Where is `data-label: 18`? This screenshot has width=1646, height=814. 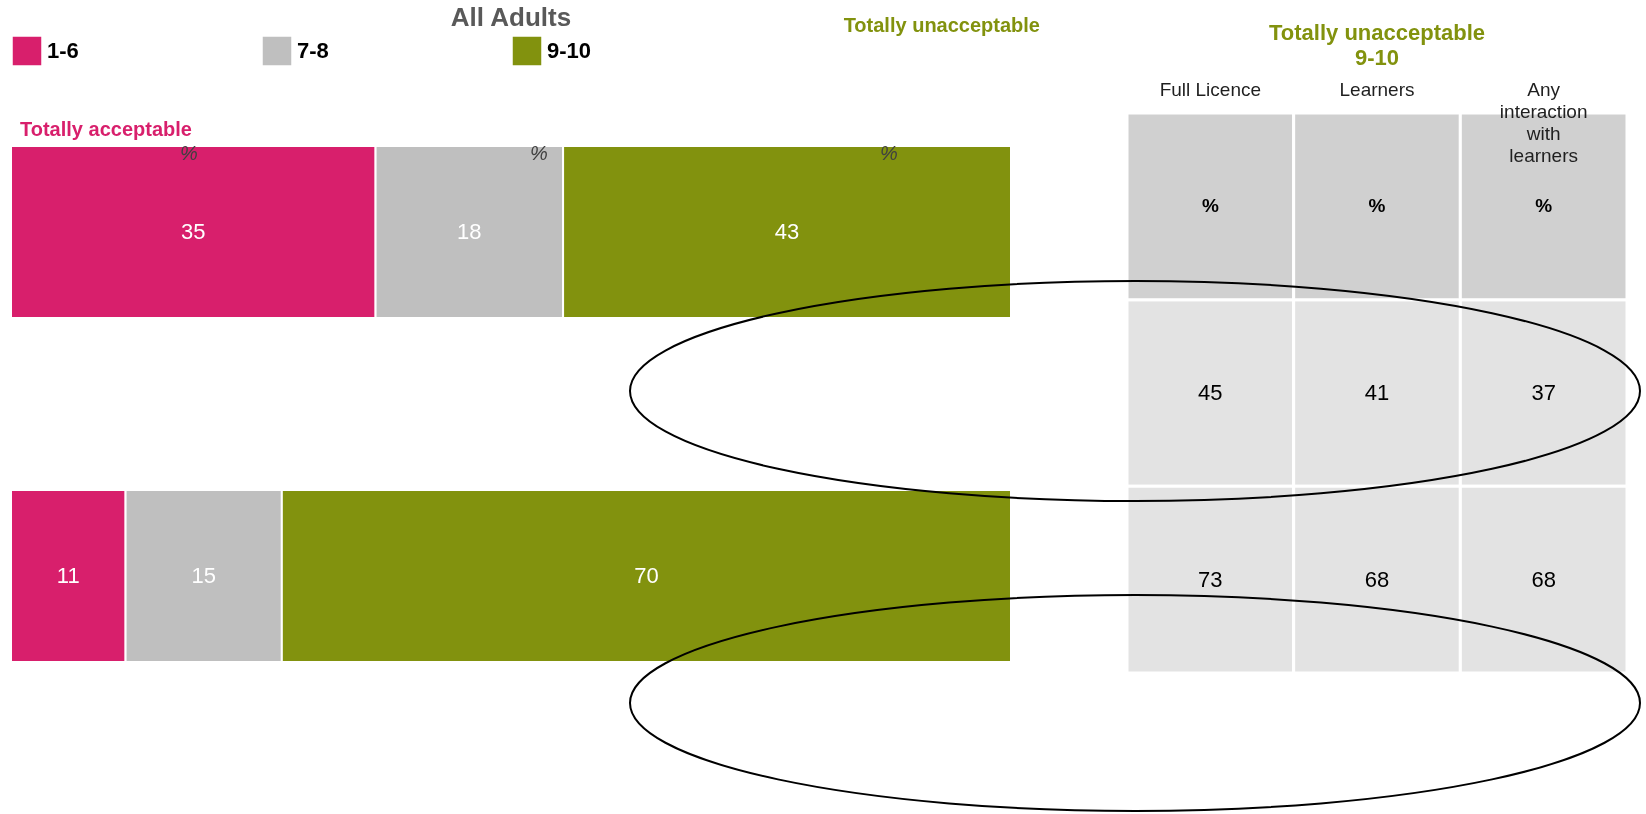
data-label: 18 is located at coordinates (469, 231).